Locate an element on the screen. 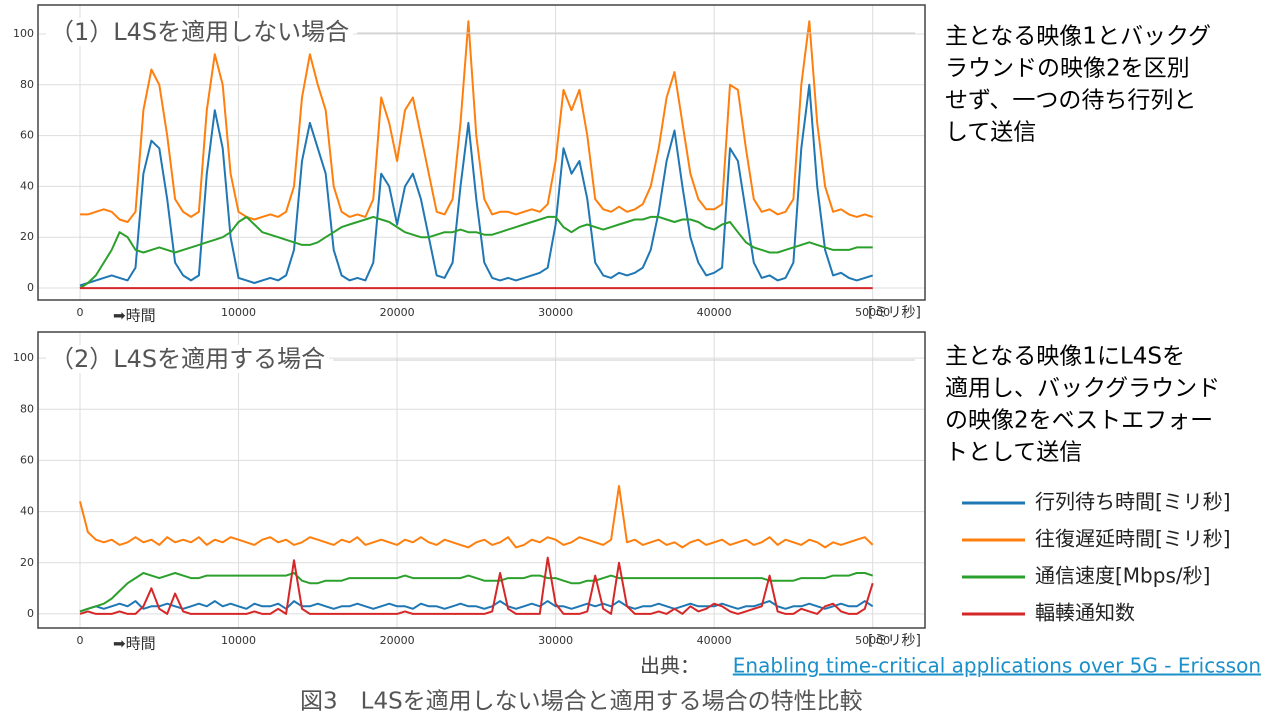 The width and height of the screenshot is (1280, 720). caption: 図3 L4Sを適用しない場合と適用する場合の特性比較 is located at coordinates (581, 702).